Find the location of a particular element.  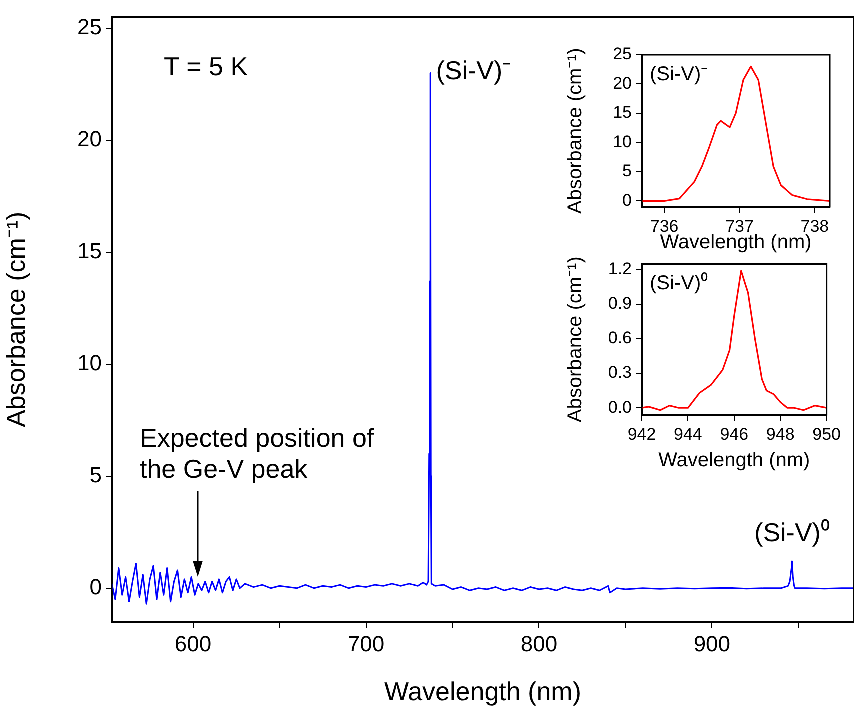

x-tick-label: 948 is located at coordinates (780, 434).